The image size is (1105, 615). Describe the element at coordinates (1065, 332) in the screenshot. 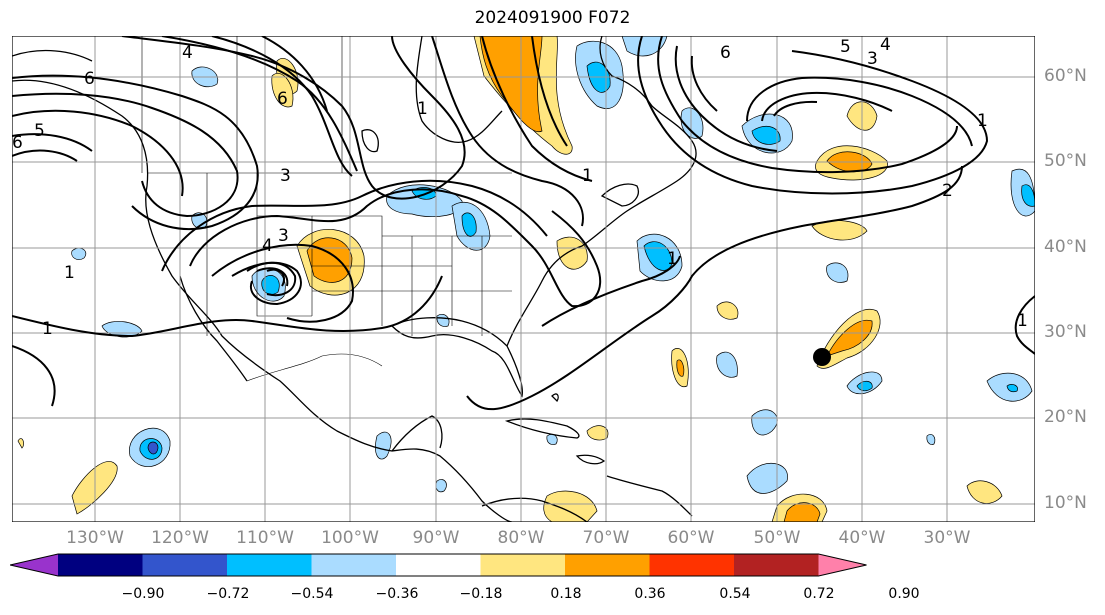

I see `lat-tick-30n: 30°N` at that location.